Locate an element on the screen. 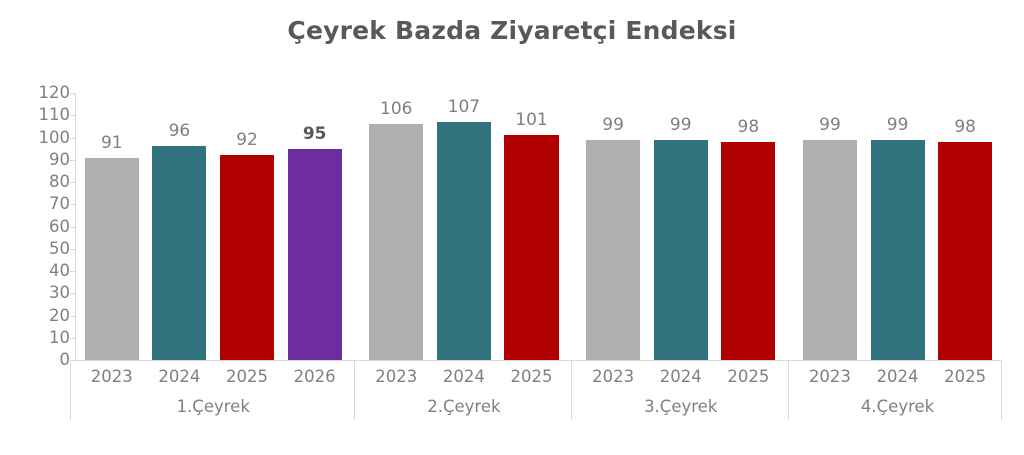 This screenshot has height=455, width=1024. x-axis-group-labels: 1.Çeyrek 2.Çeyrek 3.Çeyrek 4.Çeyrek is located at coordinates (538, 407).